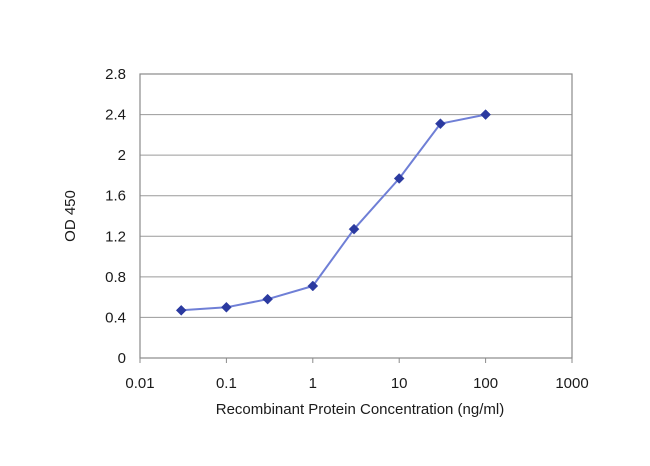  What do you see at coordinates (115, 277) in the screenshot?
I see `y-tick-label: 0.8` at bounding box center [115, 277].